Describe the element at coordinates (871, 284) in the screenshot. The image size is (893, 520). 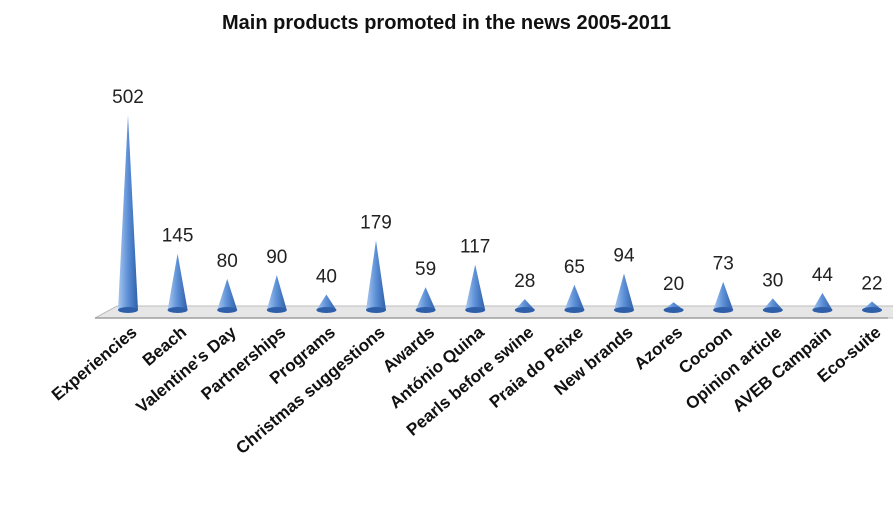
I see `data-label: 22` at that location.